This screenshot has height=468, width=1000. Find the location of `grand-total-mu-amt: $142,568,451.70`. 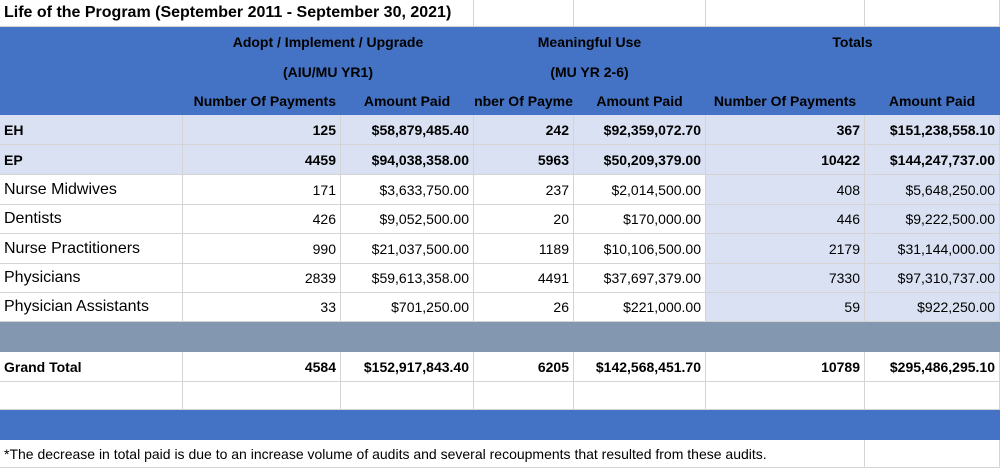

grand-total-mu-amt: $142,568,451.70 is located at coordinates (640, 367).